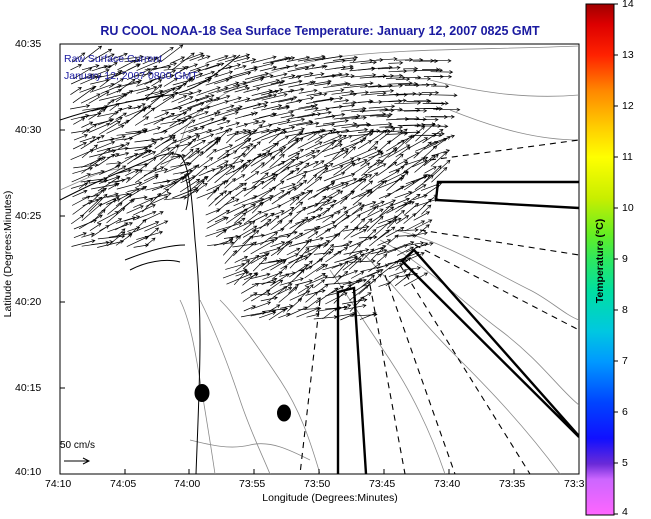  What do you see at coordinates (627, 157) in the screenshot?
I see `colorbar-tick-label: 11` at bounding box center [627, 157].